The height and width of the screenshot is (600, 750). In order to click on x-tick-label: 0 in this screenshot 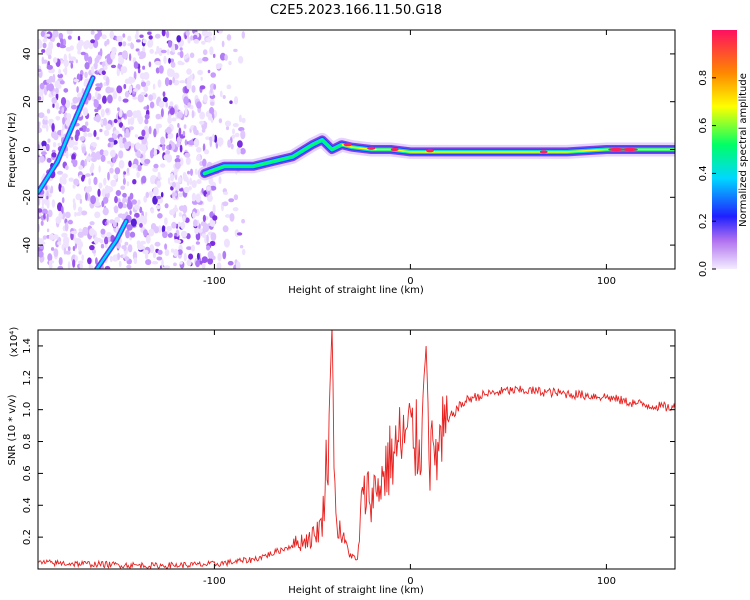, I will do `click(410, 581)`.